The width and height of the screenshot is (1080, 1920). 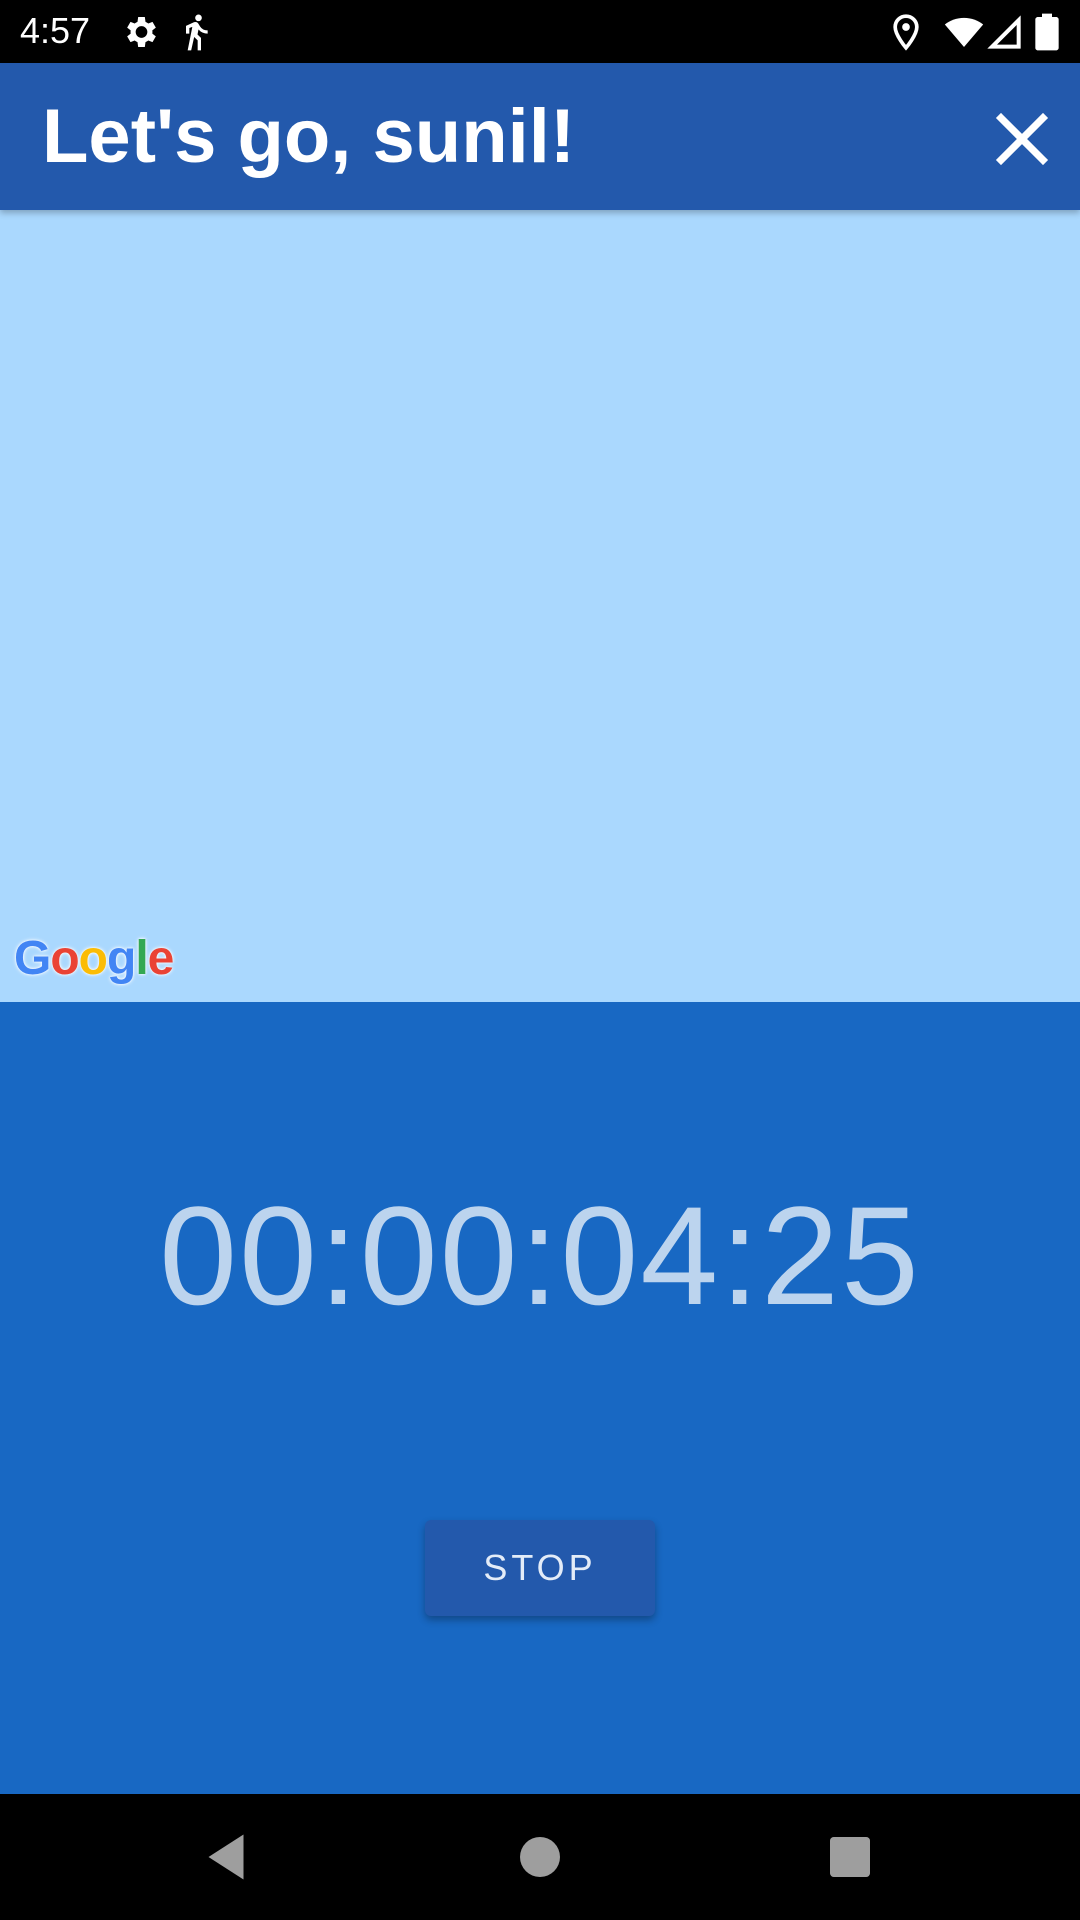 What do you see at coordinates (964, 32) in the screenshot?
I see `wifi-icon` at bounding box center [964, 32].